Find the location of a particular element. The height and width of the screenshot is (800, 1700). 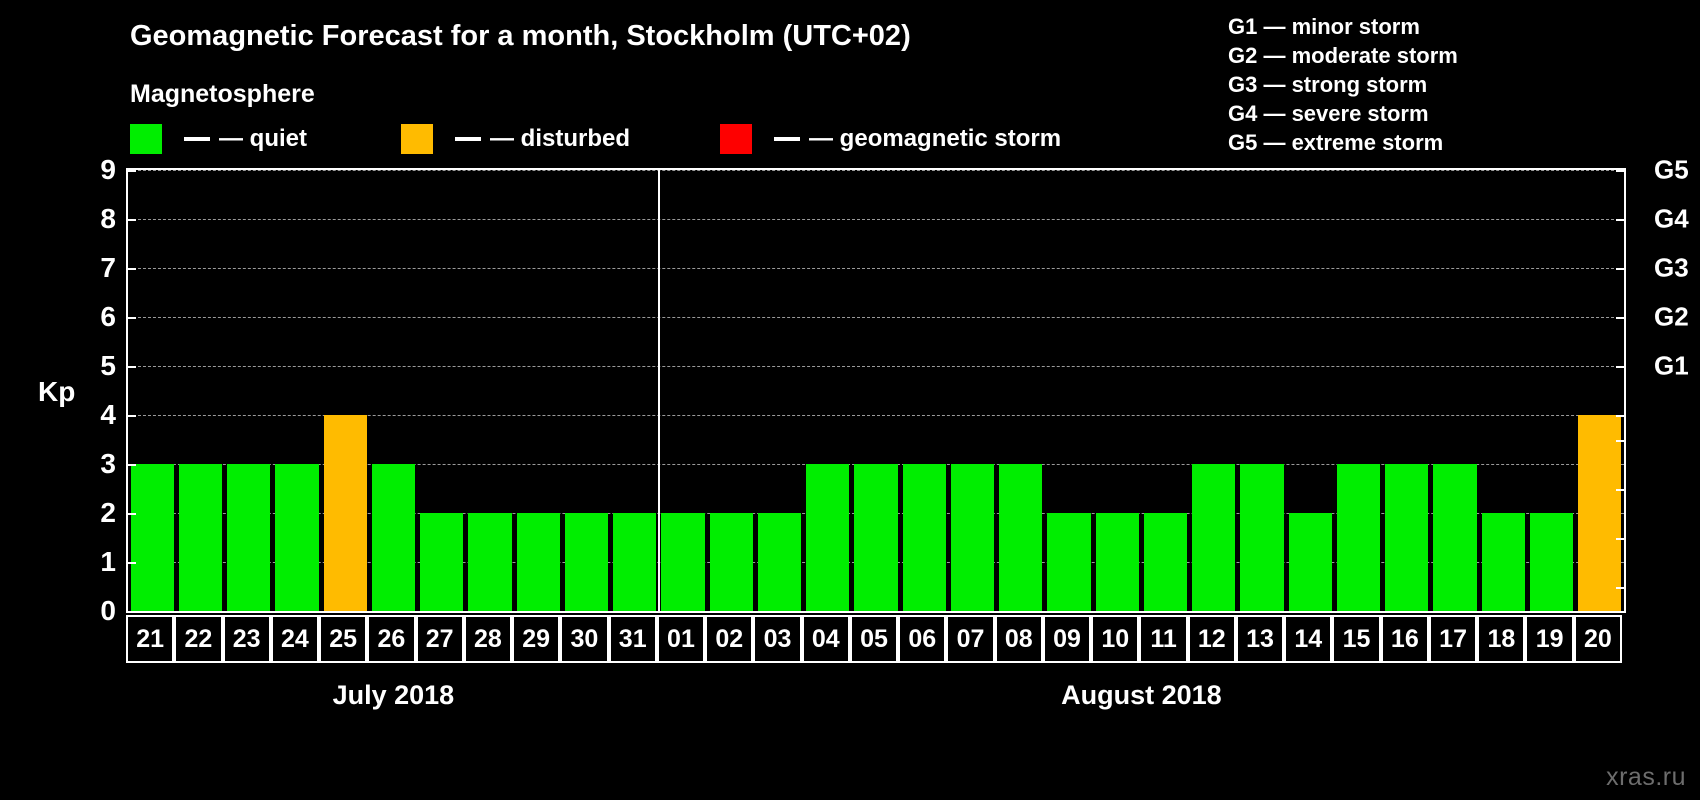

legend-item-disturbed: — disturbed is located at coordinates (515, 139).